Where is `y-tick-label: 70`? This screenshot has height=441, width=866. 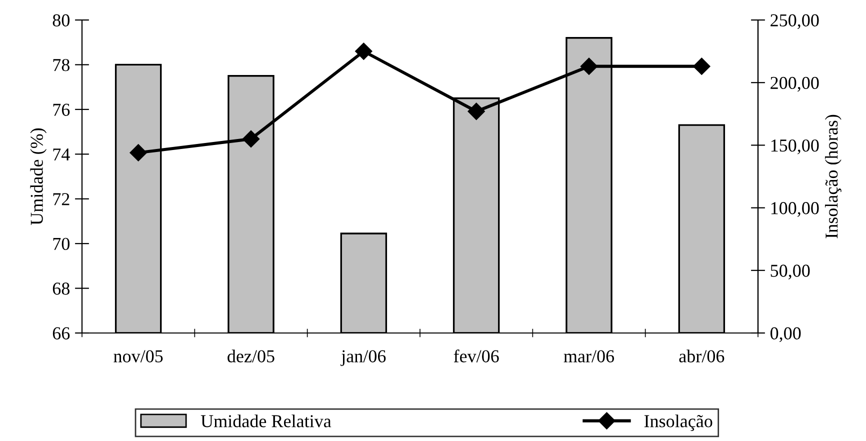
y-tick-label: 70 is located at coordinates (61, 244).